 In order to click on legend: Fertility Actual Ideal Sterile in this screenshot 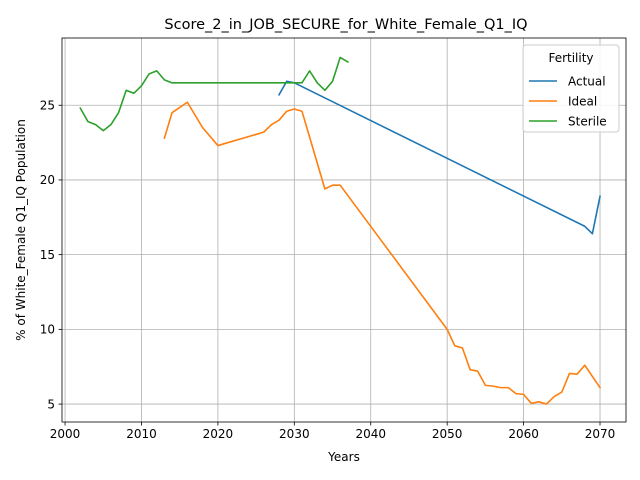, I will do `click(571, 88)`.